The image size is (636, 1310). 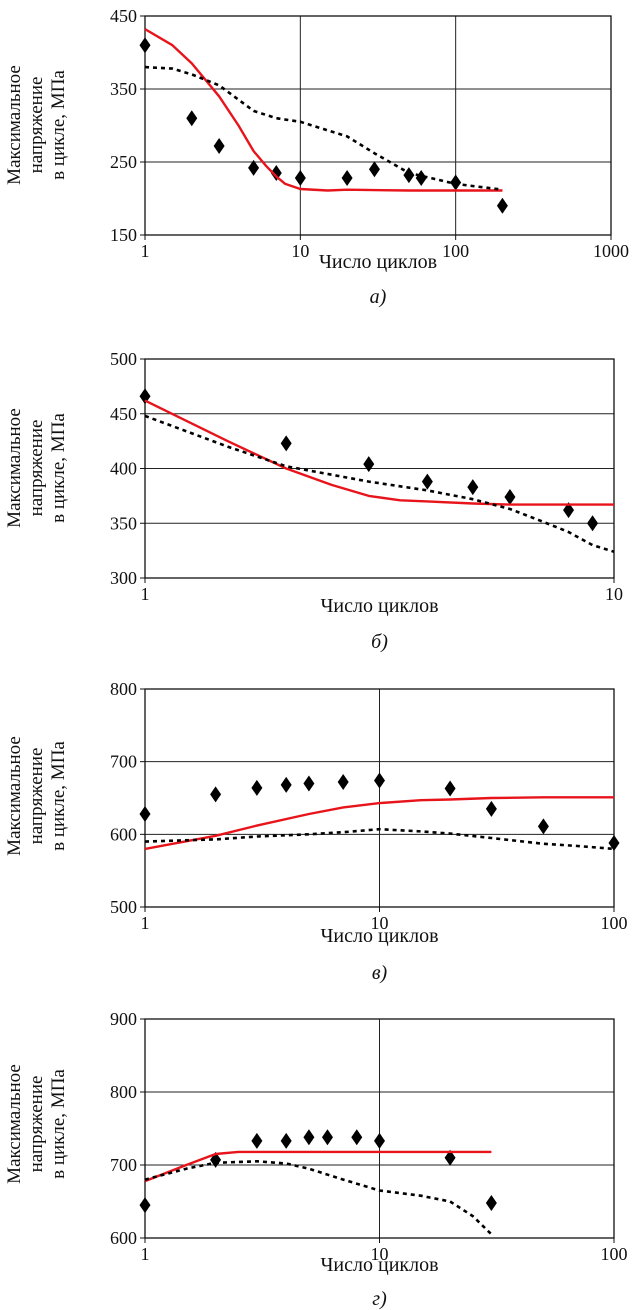 I want to click on chart-2-solid-curve, so click(x=379, y=452).